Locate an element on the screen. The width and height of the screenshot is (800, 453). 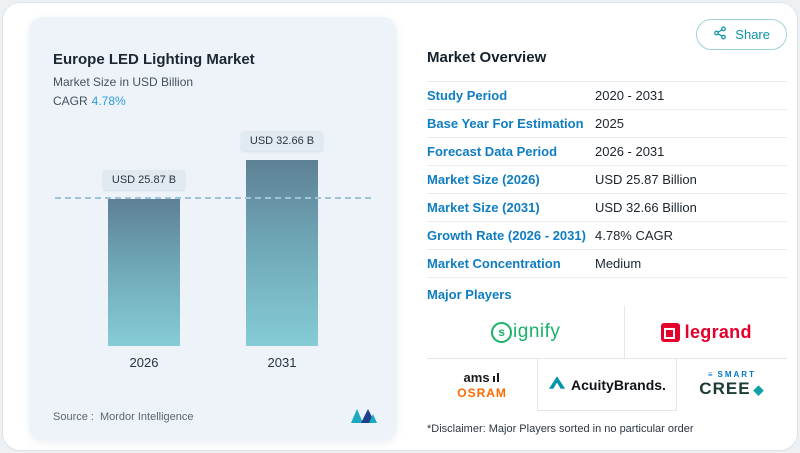
overview-row-label: Base Year For Estimation is located at coordinates (505, 123).